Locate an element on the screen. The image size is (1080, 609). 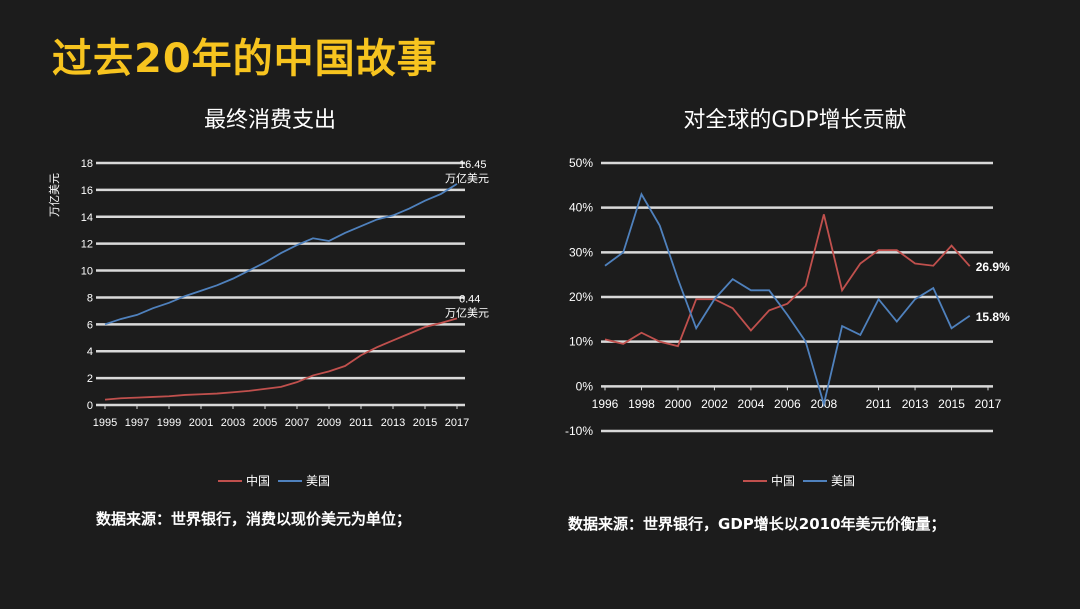
gdp-y-tick-label: -10% is located at coordinates (579, 431).